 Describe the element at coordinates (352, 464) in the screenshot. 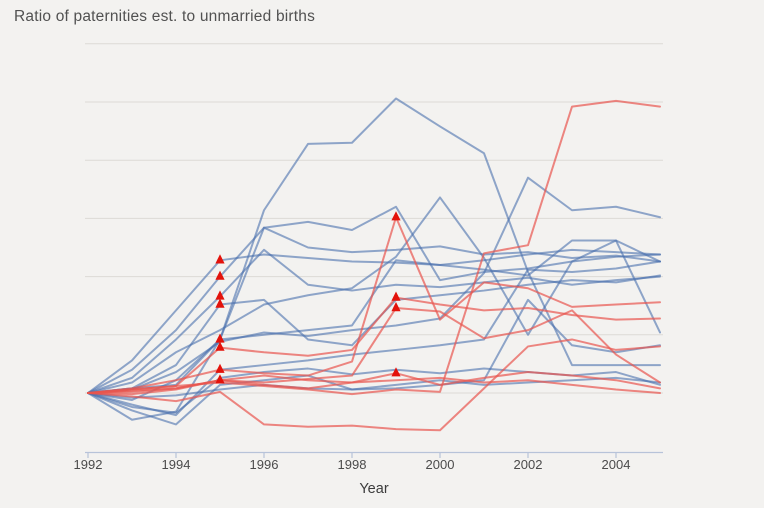

I see `x-tick-label: 1998` at that location.